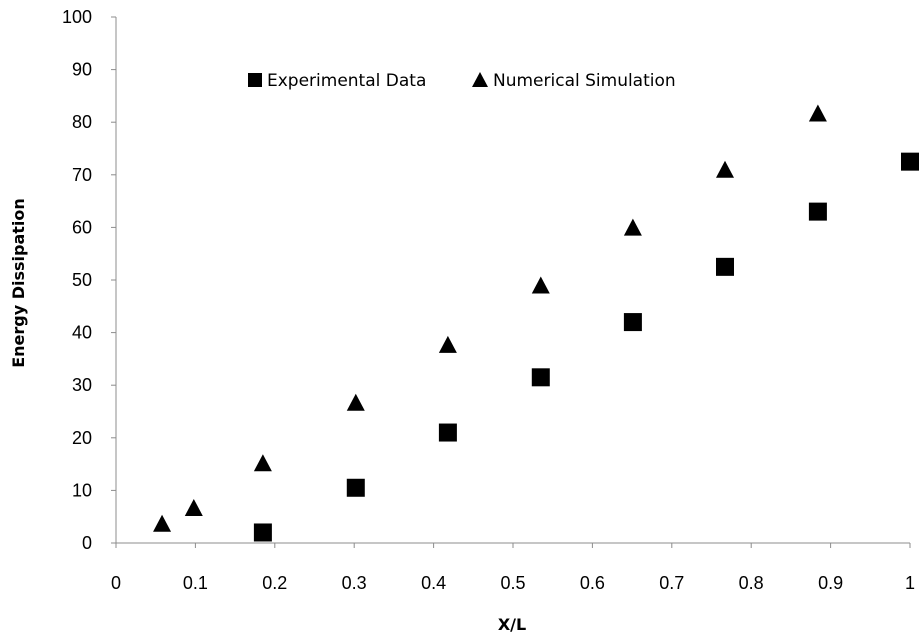 This screenshot has height=639, width=920. What do you see at coordinates (82, 122) in the screenshot?
I see `y-tick-label: 80` at bounding box center [82, 122].